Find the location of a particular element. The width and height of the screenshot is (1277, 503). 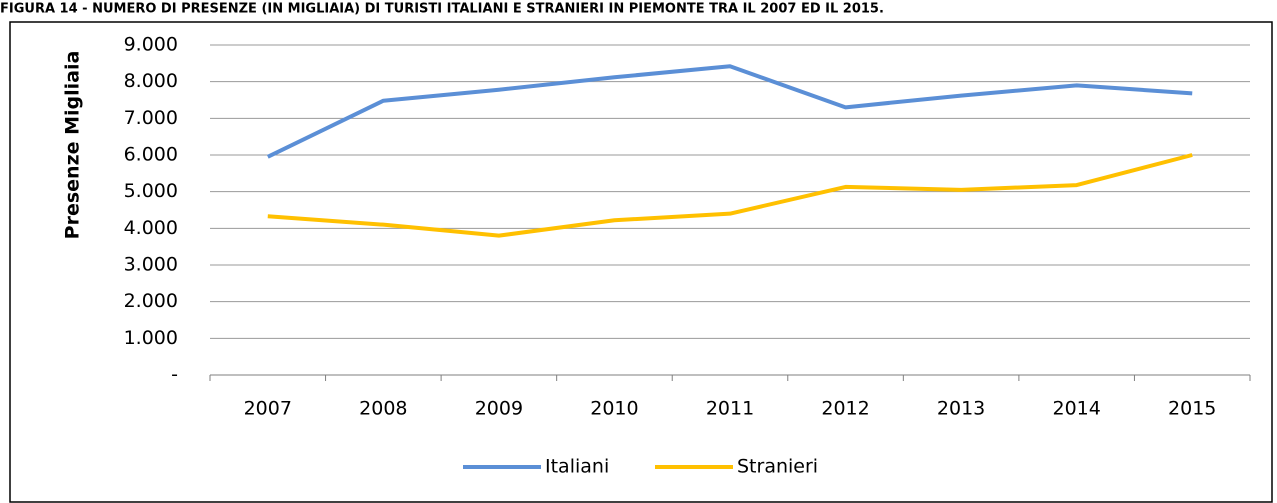

y-tick-label: - is located at coordinates (174, 375).